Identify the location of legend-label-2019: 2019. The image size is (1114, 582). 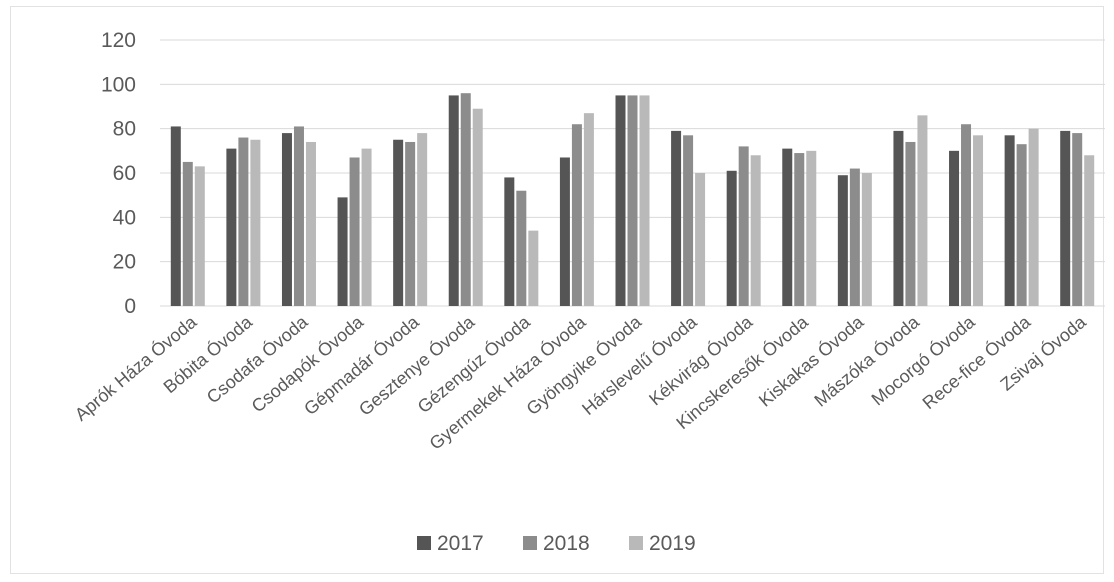
(672, 543).